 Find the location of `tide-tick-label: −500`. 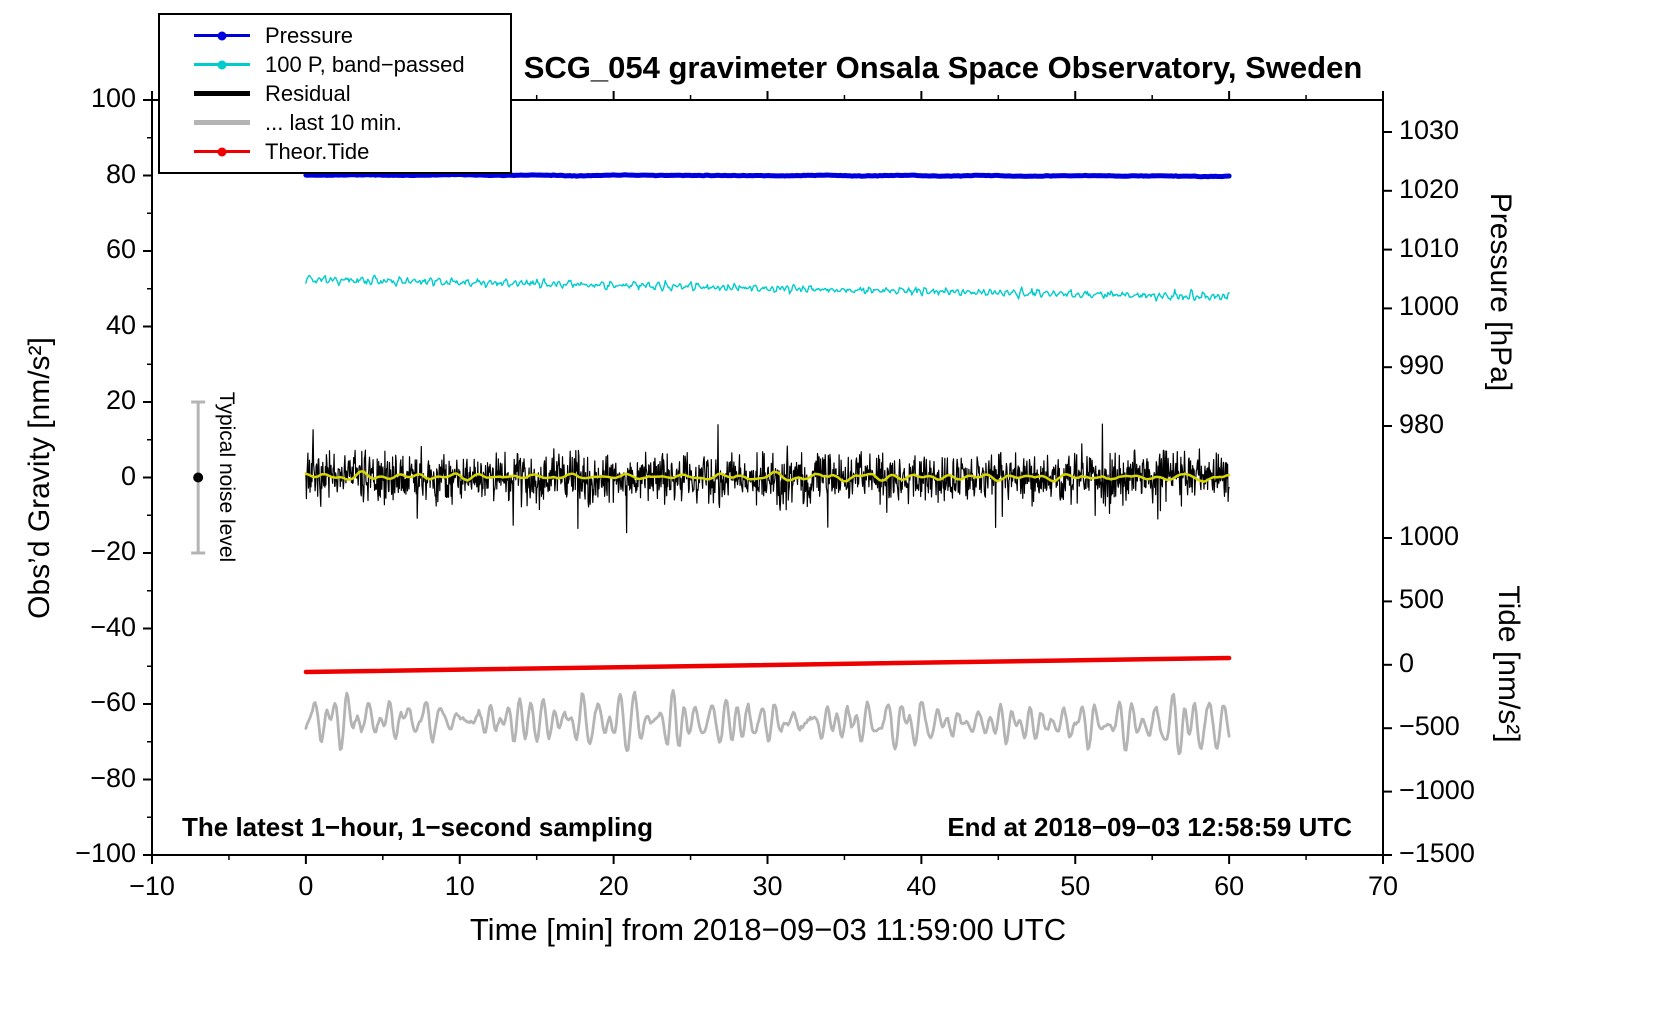

tide-tick-label: −500 is located at coordinates (1429, 726).